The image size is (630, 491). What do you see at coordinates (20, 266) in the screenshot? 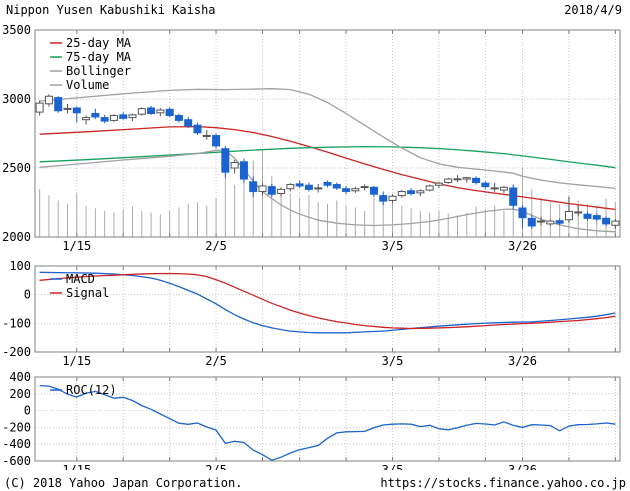
I see `y-tick-label: 100` at bounding box center [20, 266].